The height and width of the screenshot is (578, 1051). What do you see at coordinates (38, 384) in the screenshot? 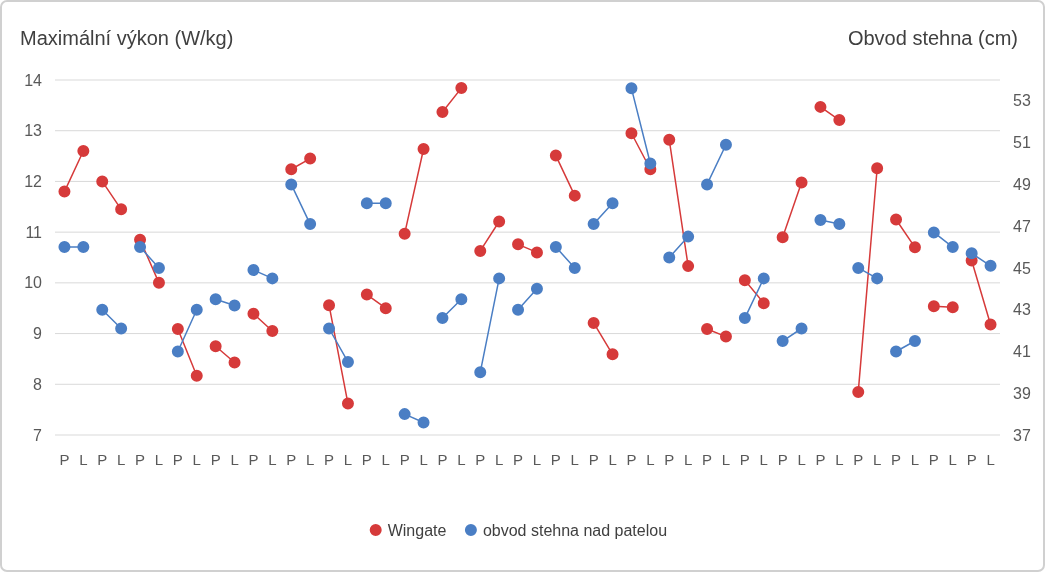
I see `y-tick-label: 8` at bounding box center [38, 384].